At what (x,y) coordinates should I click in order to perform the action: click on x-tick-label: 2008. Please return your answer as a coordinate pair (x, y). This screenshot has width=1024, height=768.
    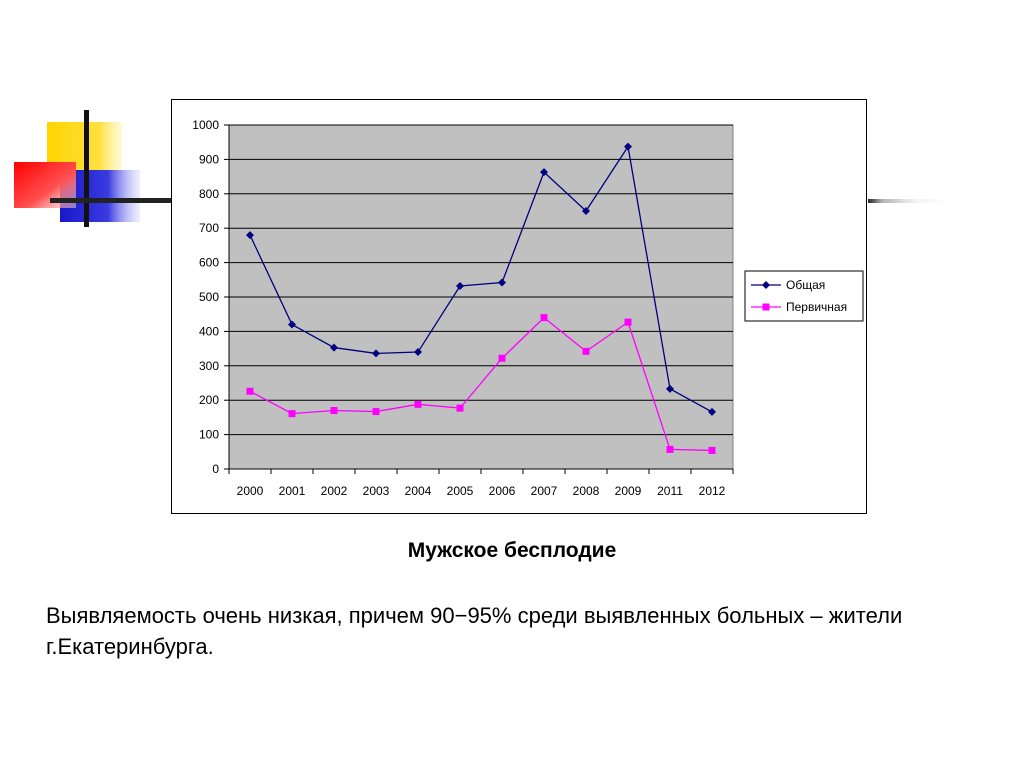
    Looking at the image, I should click on (586, 491).